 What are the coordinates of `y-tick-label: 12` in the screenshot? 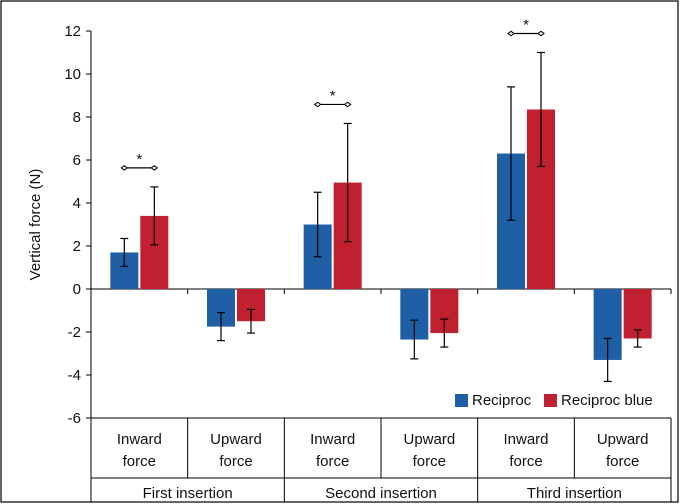 It's located at (72, 31).